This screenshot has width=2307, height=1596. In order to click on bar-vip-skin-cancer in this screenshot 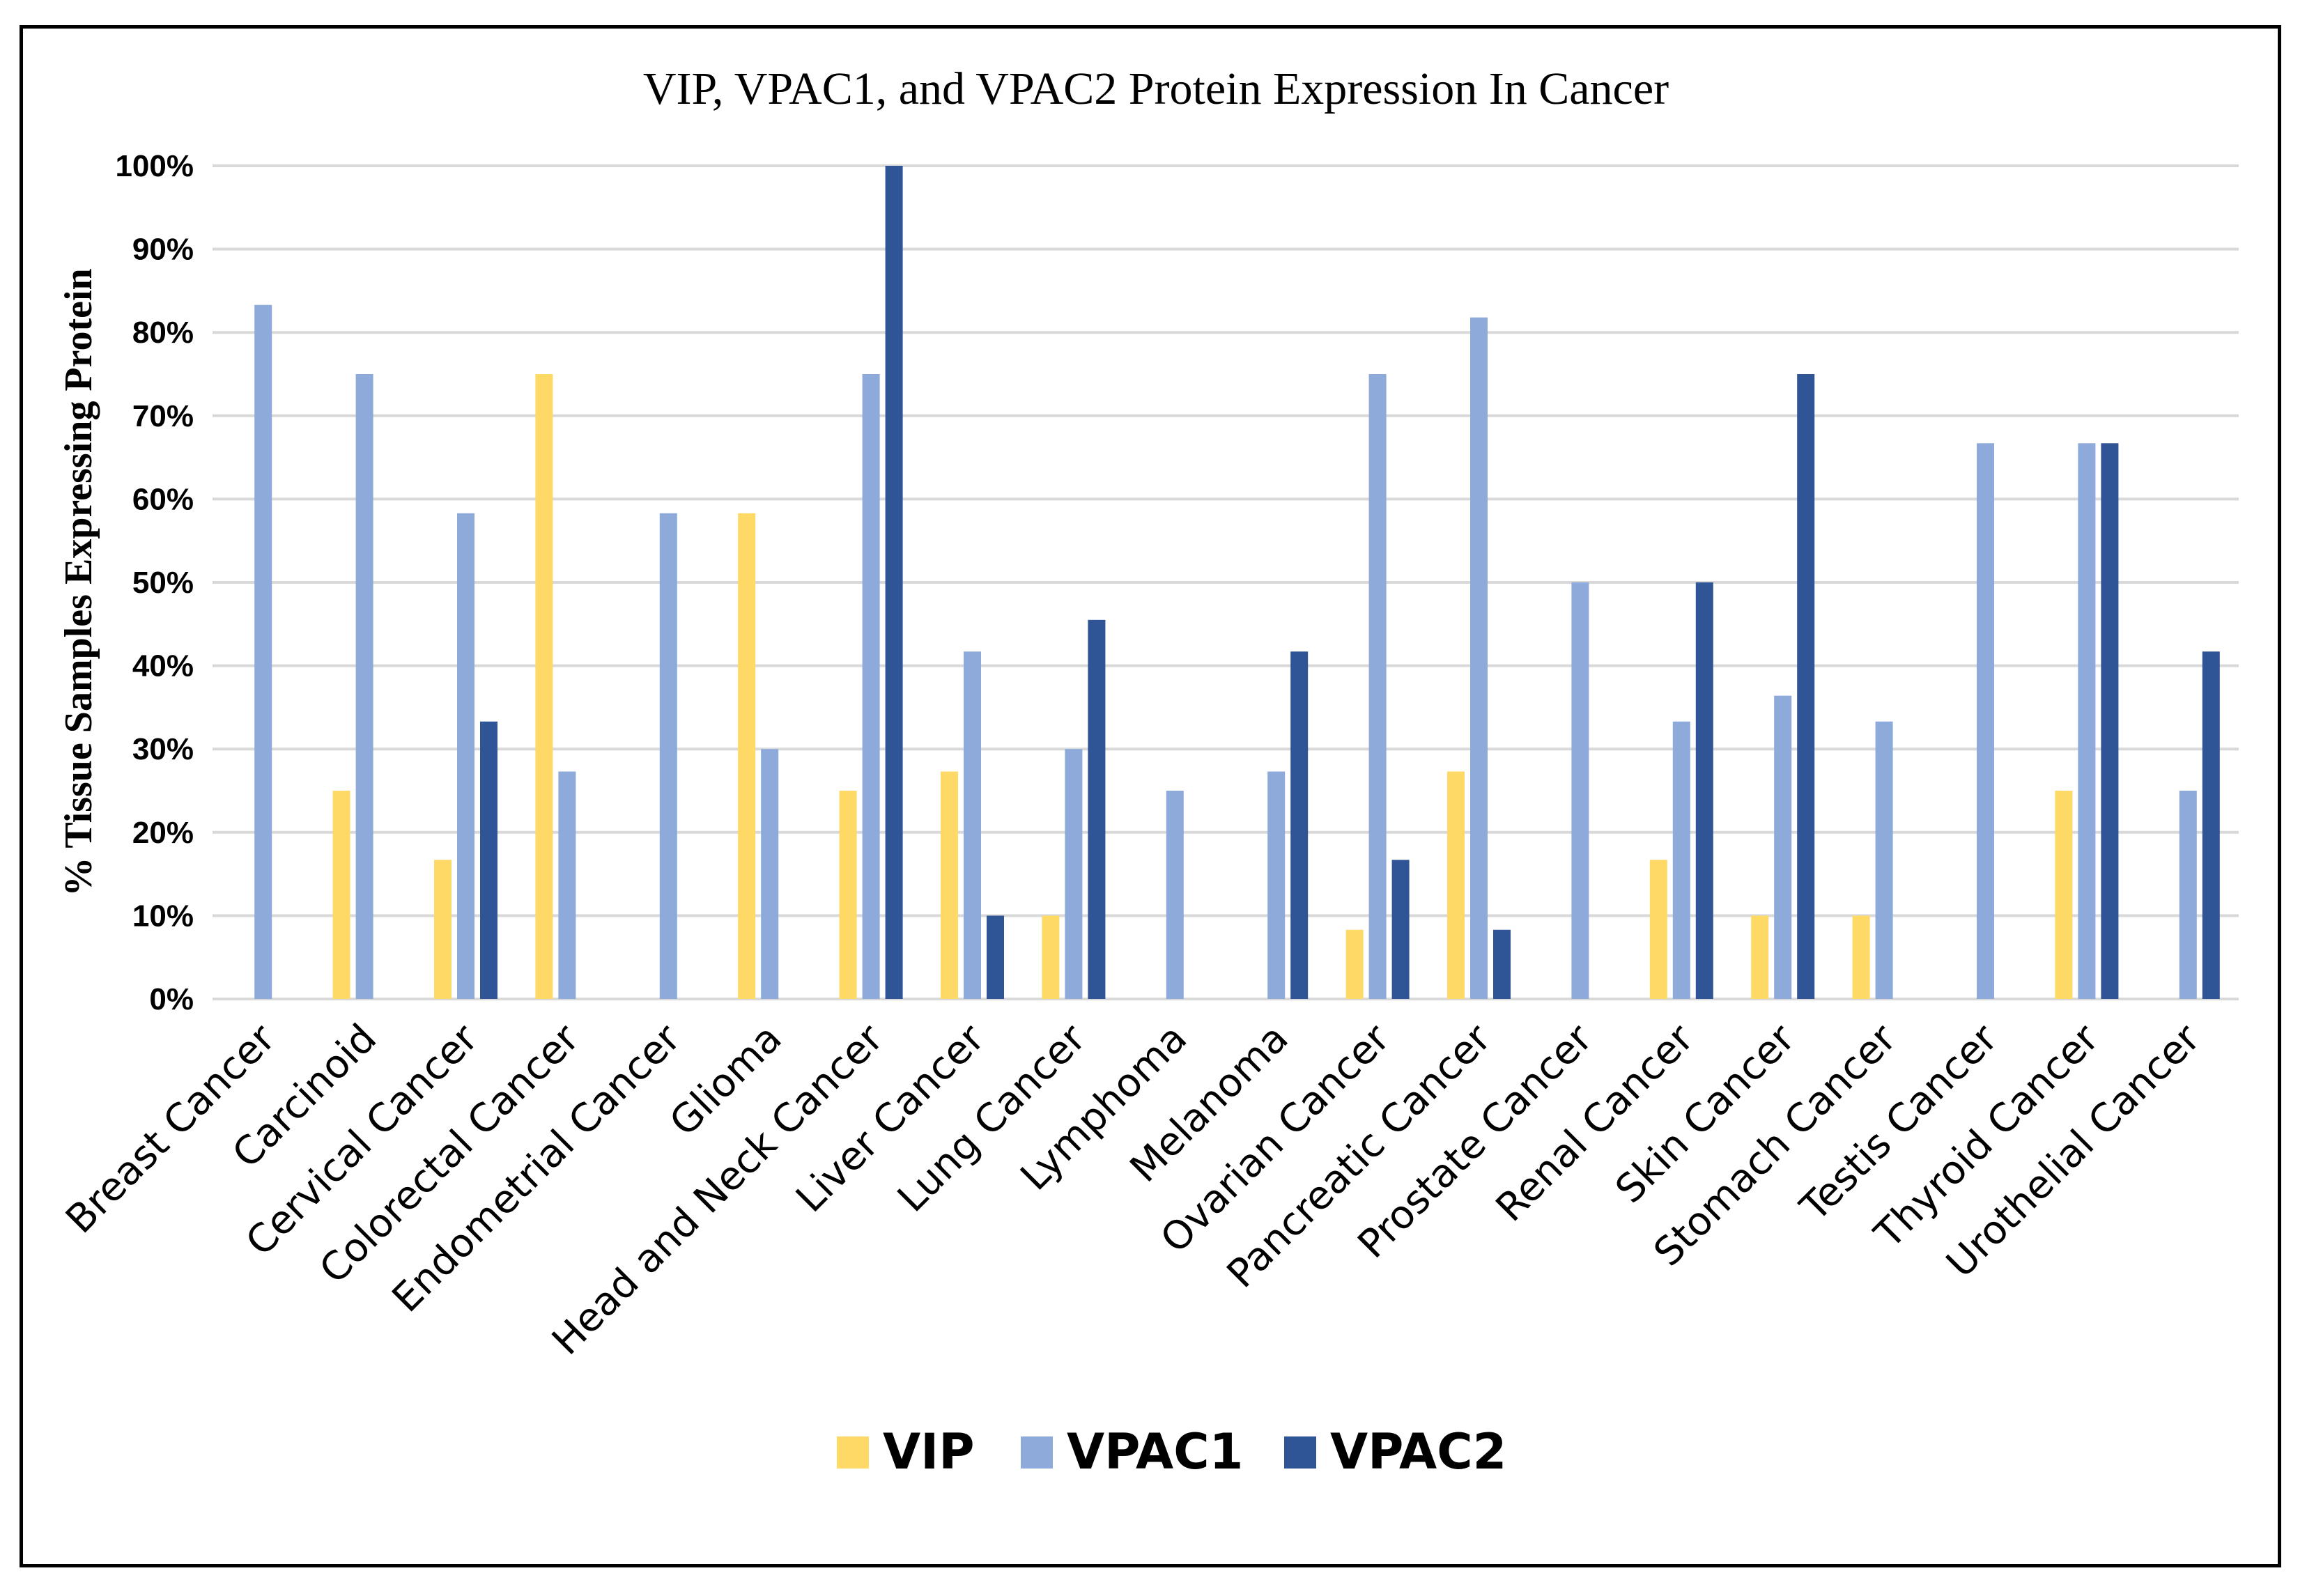, I will do `click(1760, 957)`.